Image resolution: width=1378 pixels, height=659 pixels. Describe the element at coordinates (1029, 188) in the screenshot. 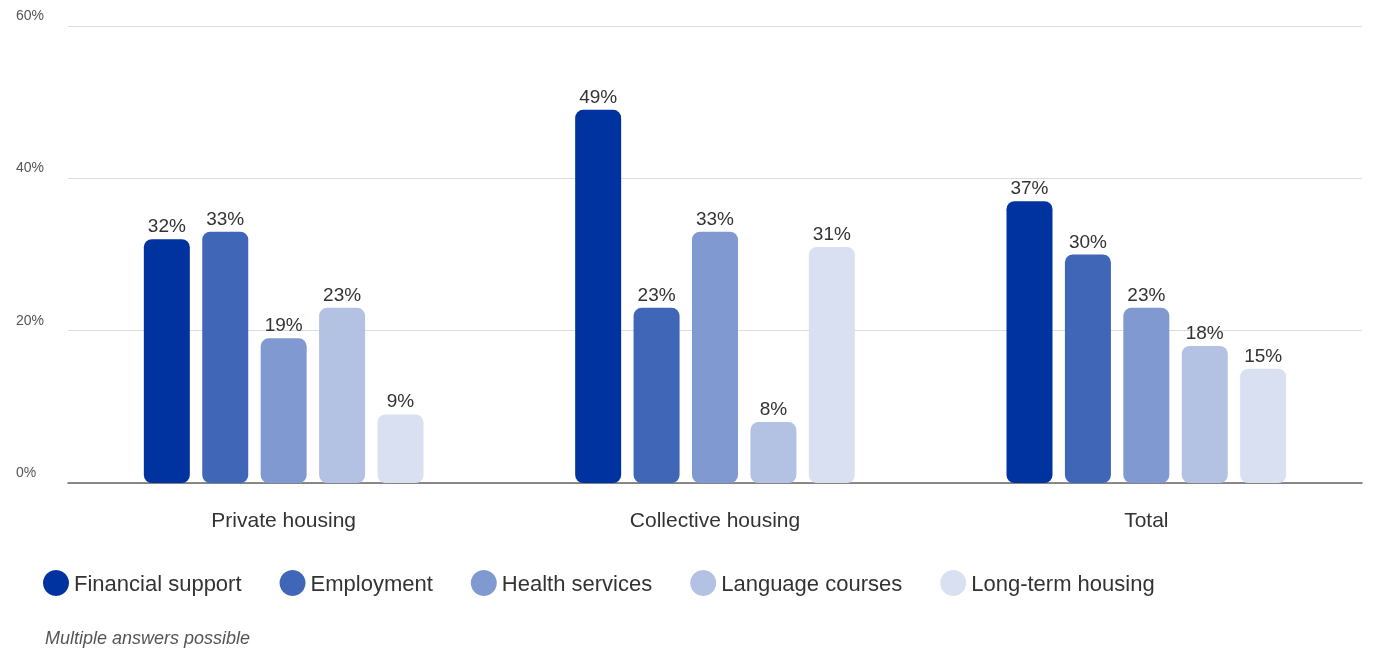

I see `data-label: 37%` at that location.